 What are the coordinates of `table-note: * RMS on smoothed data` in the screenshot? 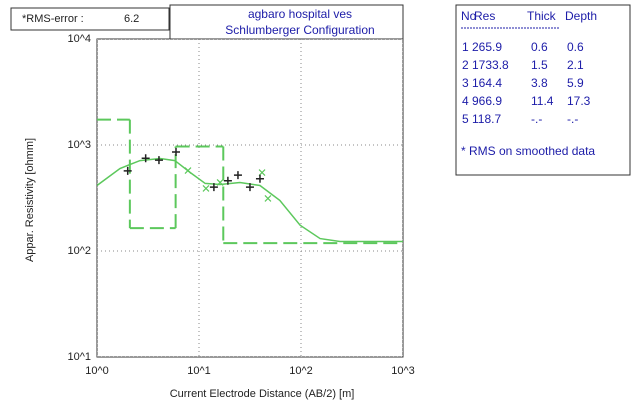 It's located at (528, 151).